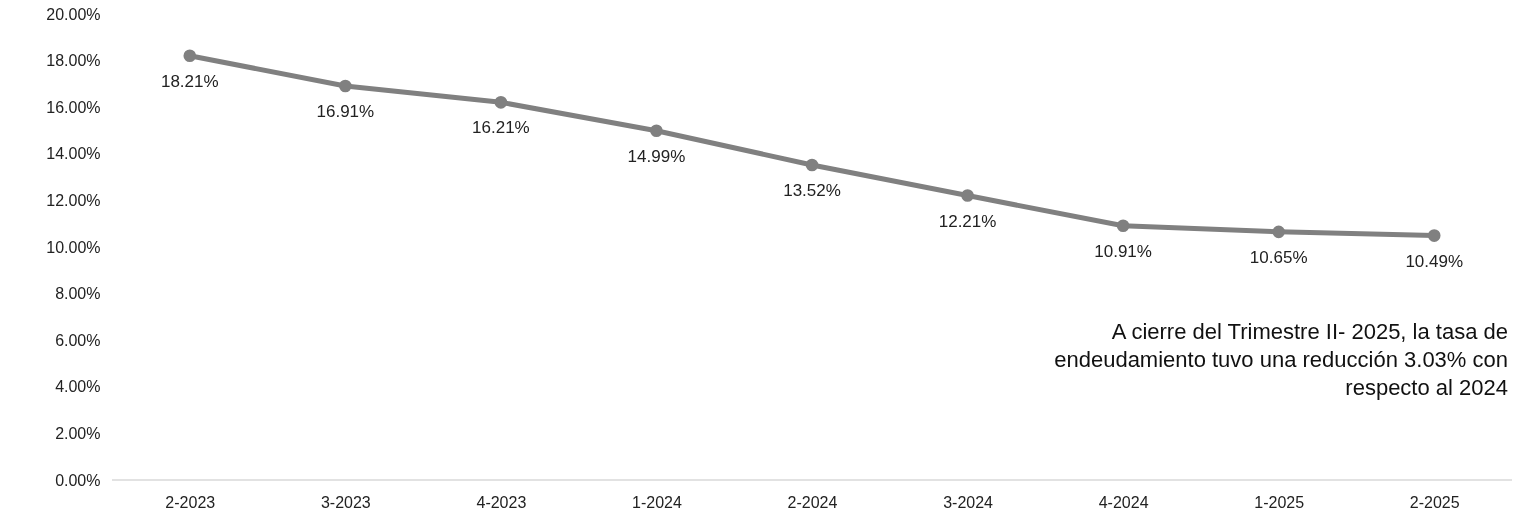 This screenshot has width=1527, height=523. I want to click on x-tick-label: 2-2023, so click(190, 502).